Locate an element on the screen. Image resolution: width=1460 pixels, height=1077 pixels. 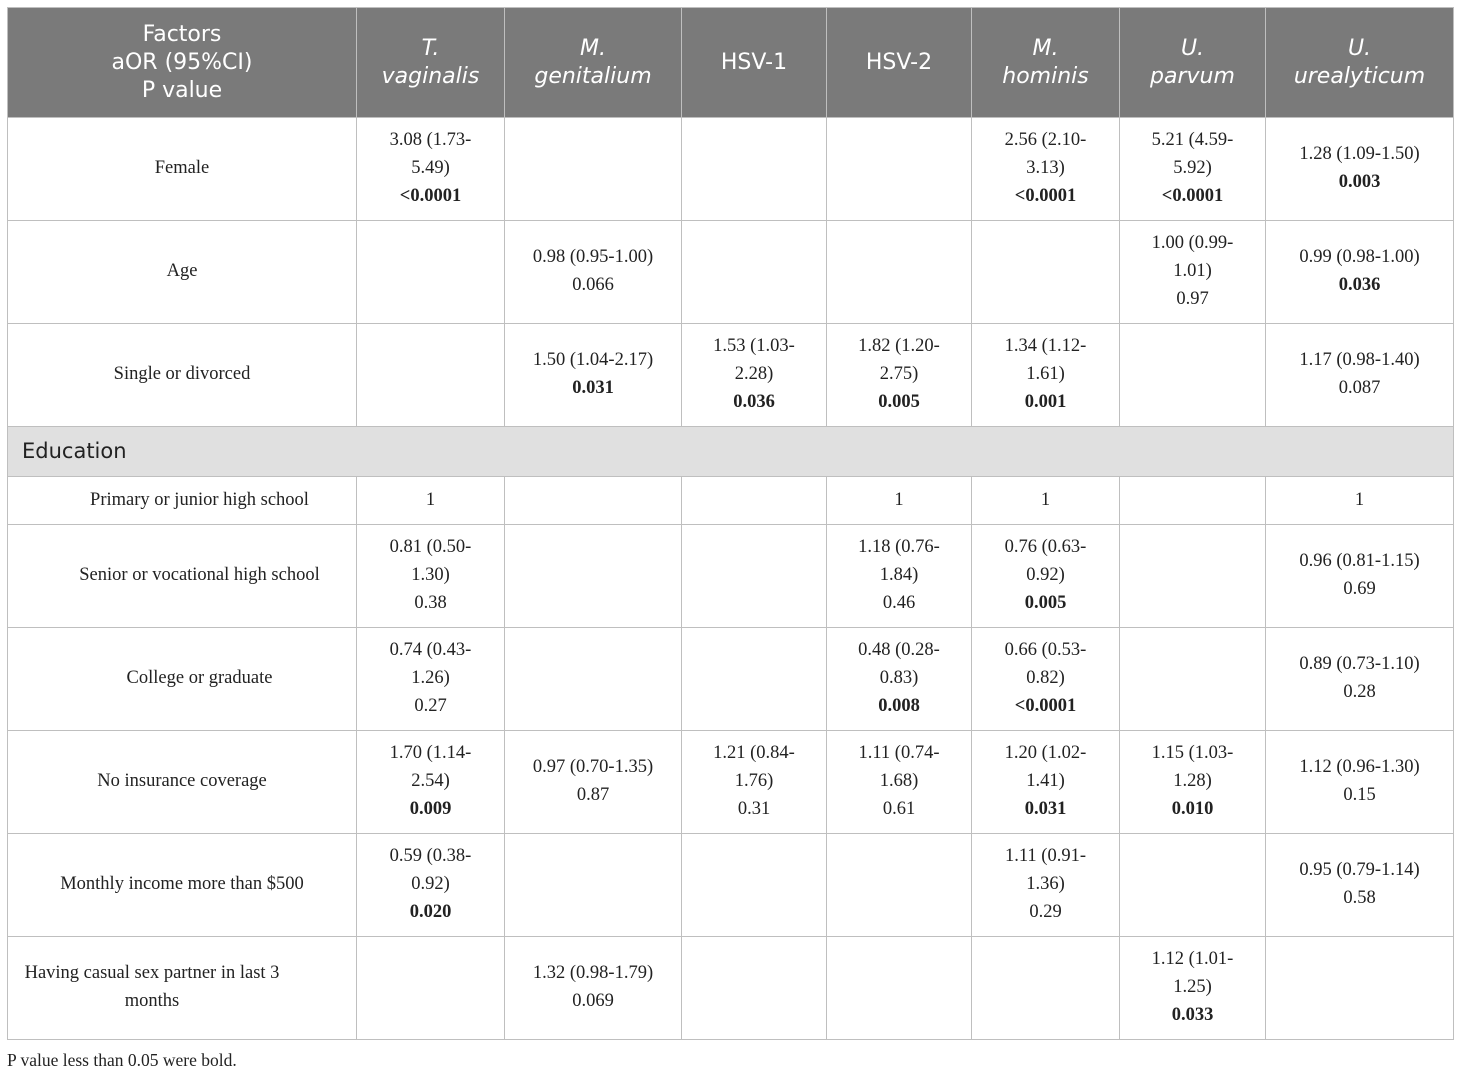
table-cell: 1.20 (1.02- 1.41) 0.031 is located at coordinates (1045, 782).